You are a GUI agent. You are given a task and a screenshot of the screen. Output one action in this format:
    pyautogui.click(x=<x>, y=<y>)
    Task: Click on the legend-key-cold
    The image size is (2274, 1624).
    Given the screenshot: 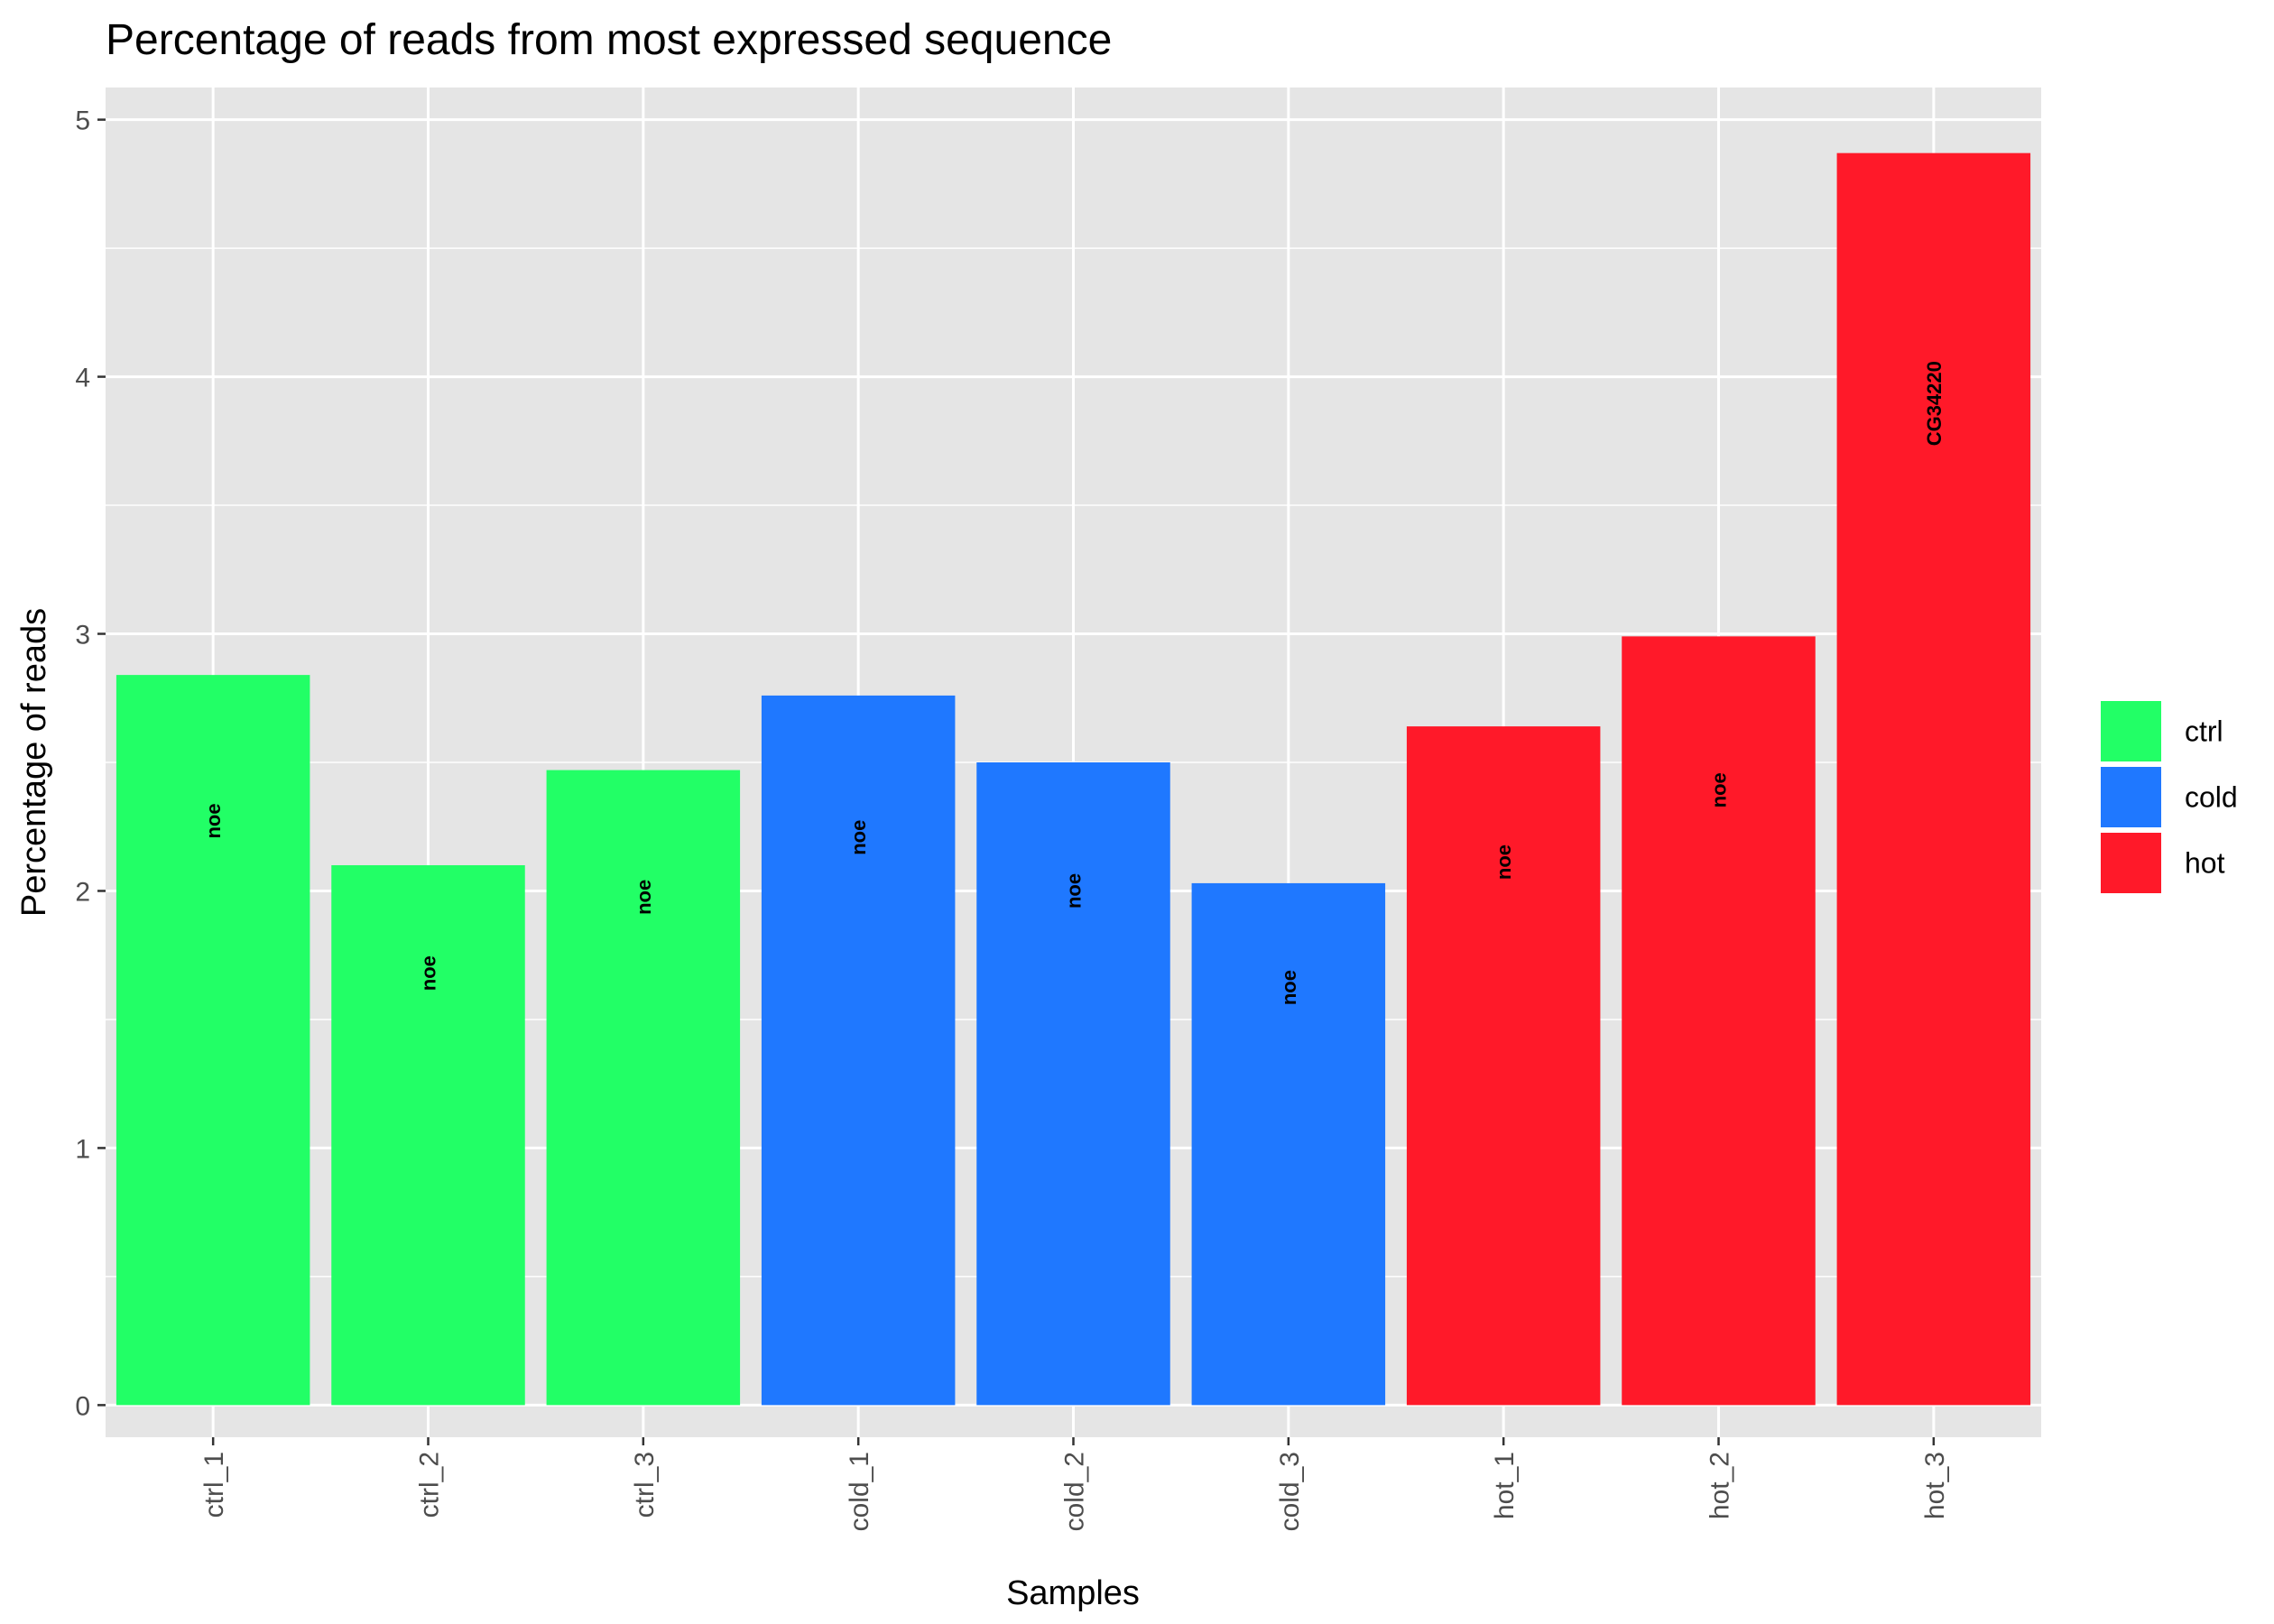 What is the action you would take?
    pyautogui.click(x=2131, y=797)
    